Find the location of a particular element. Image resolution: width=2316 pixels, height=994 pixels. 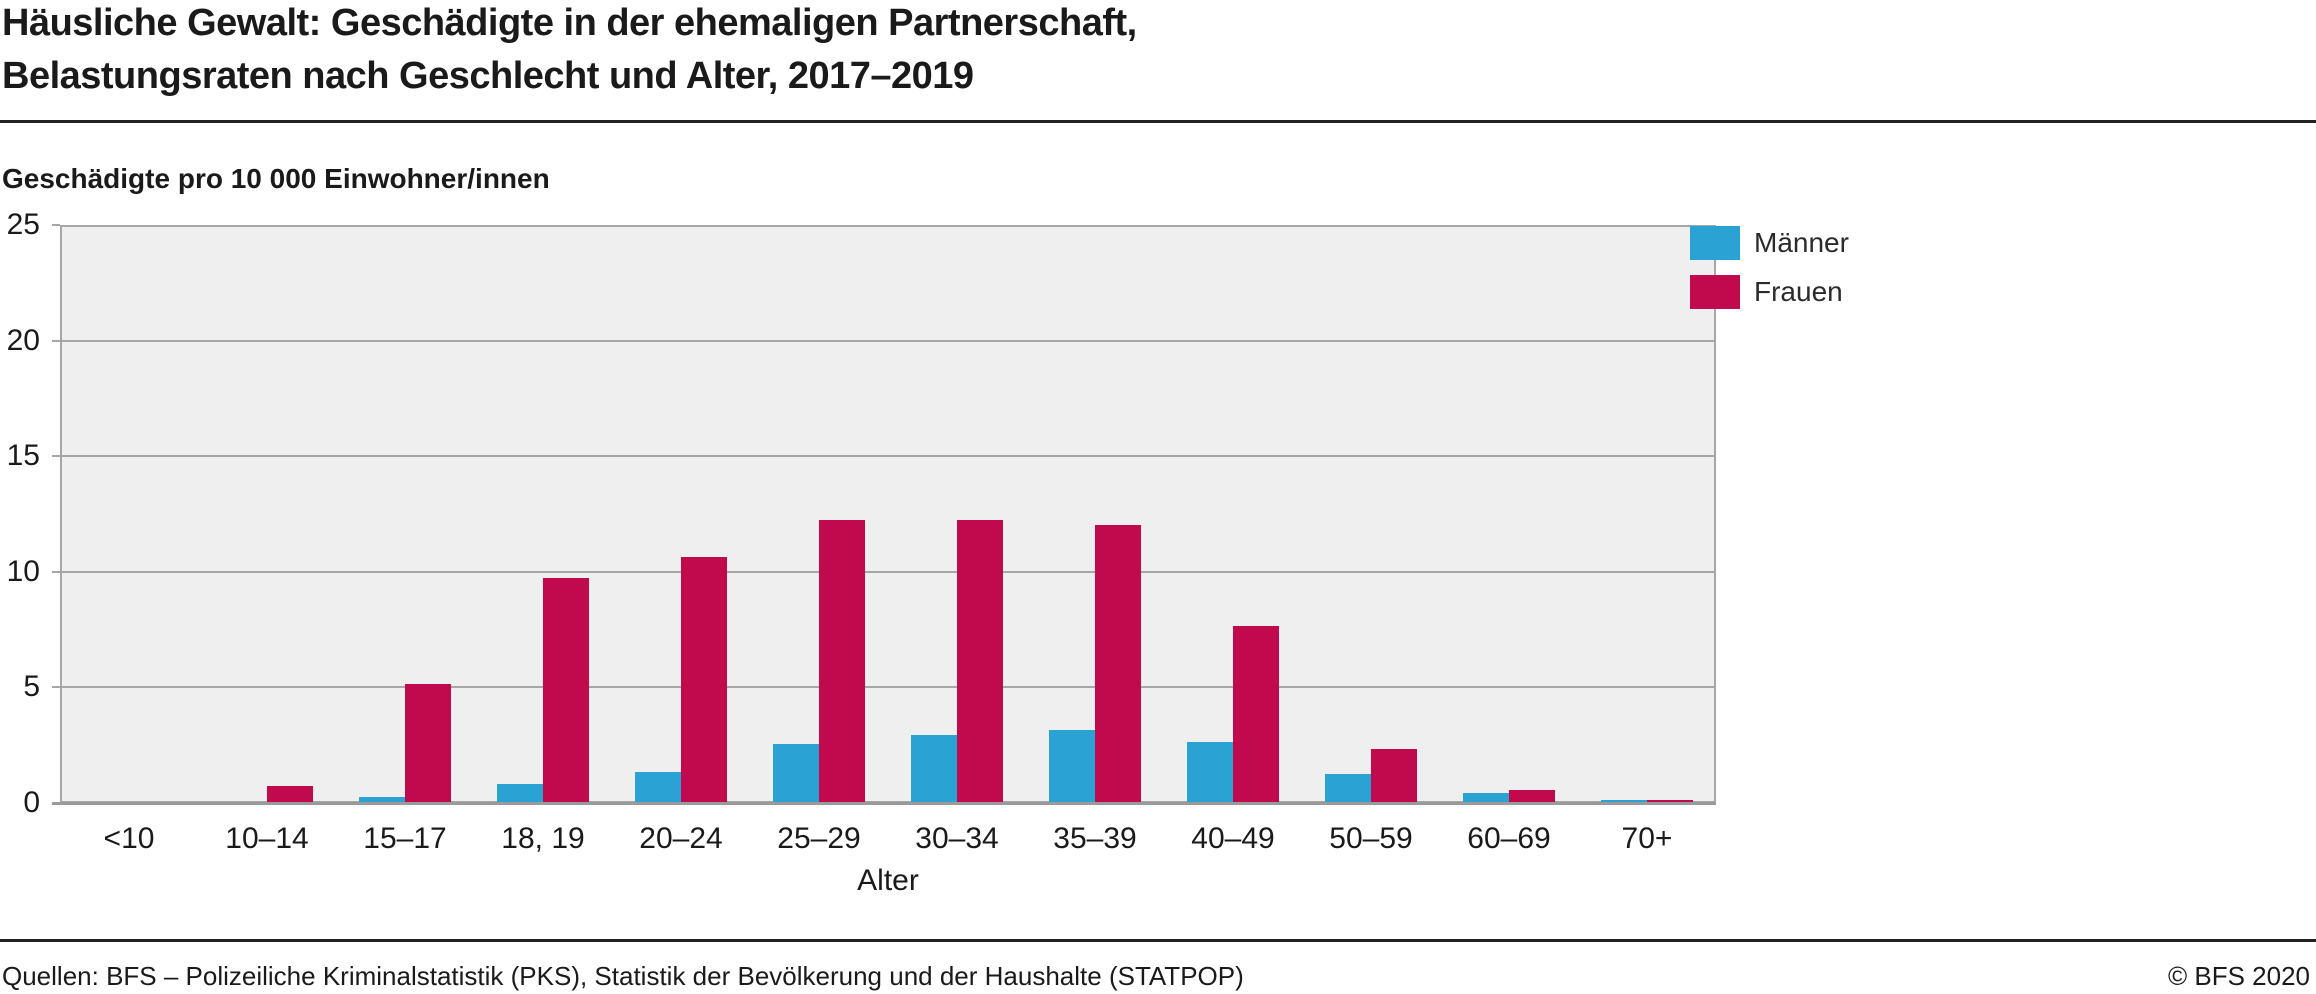

x-tick-label-7: 35–39 is located at coordinates (1095, 838).